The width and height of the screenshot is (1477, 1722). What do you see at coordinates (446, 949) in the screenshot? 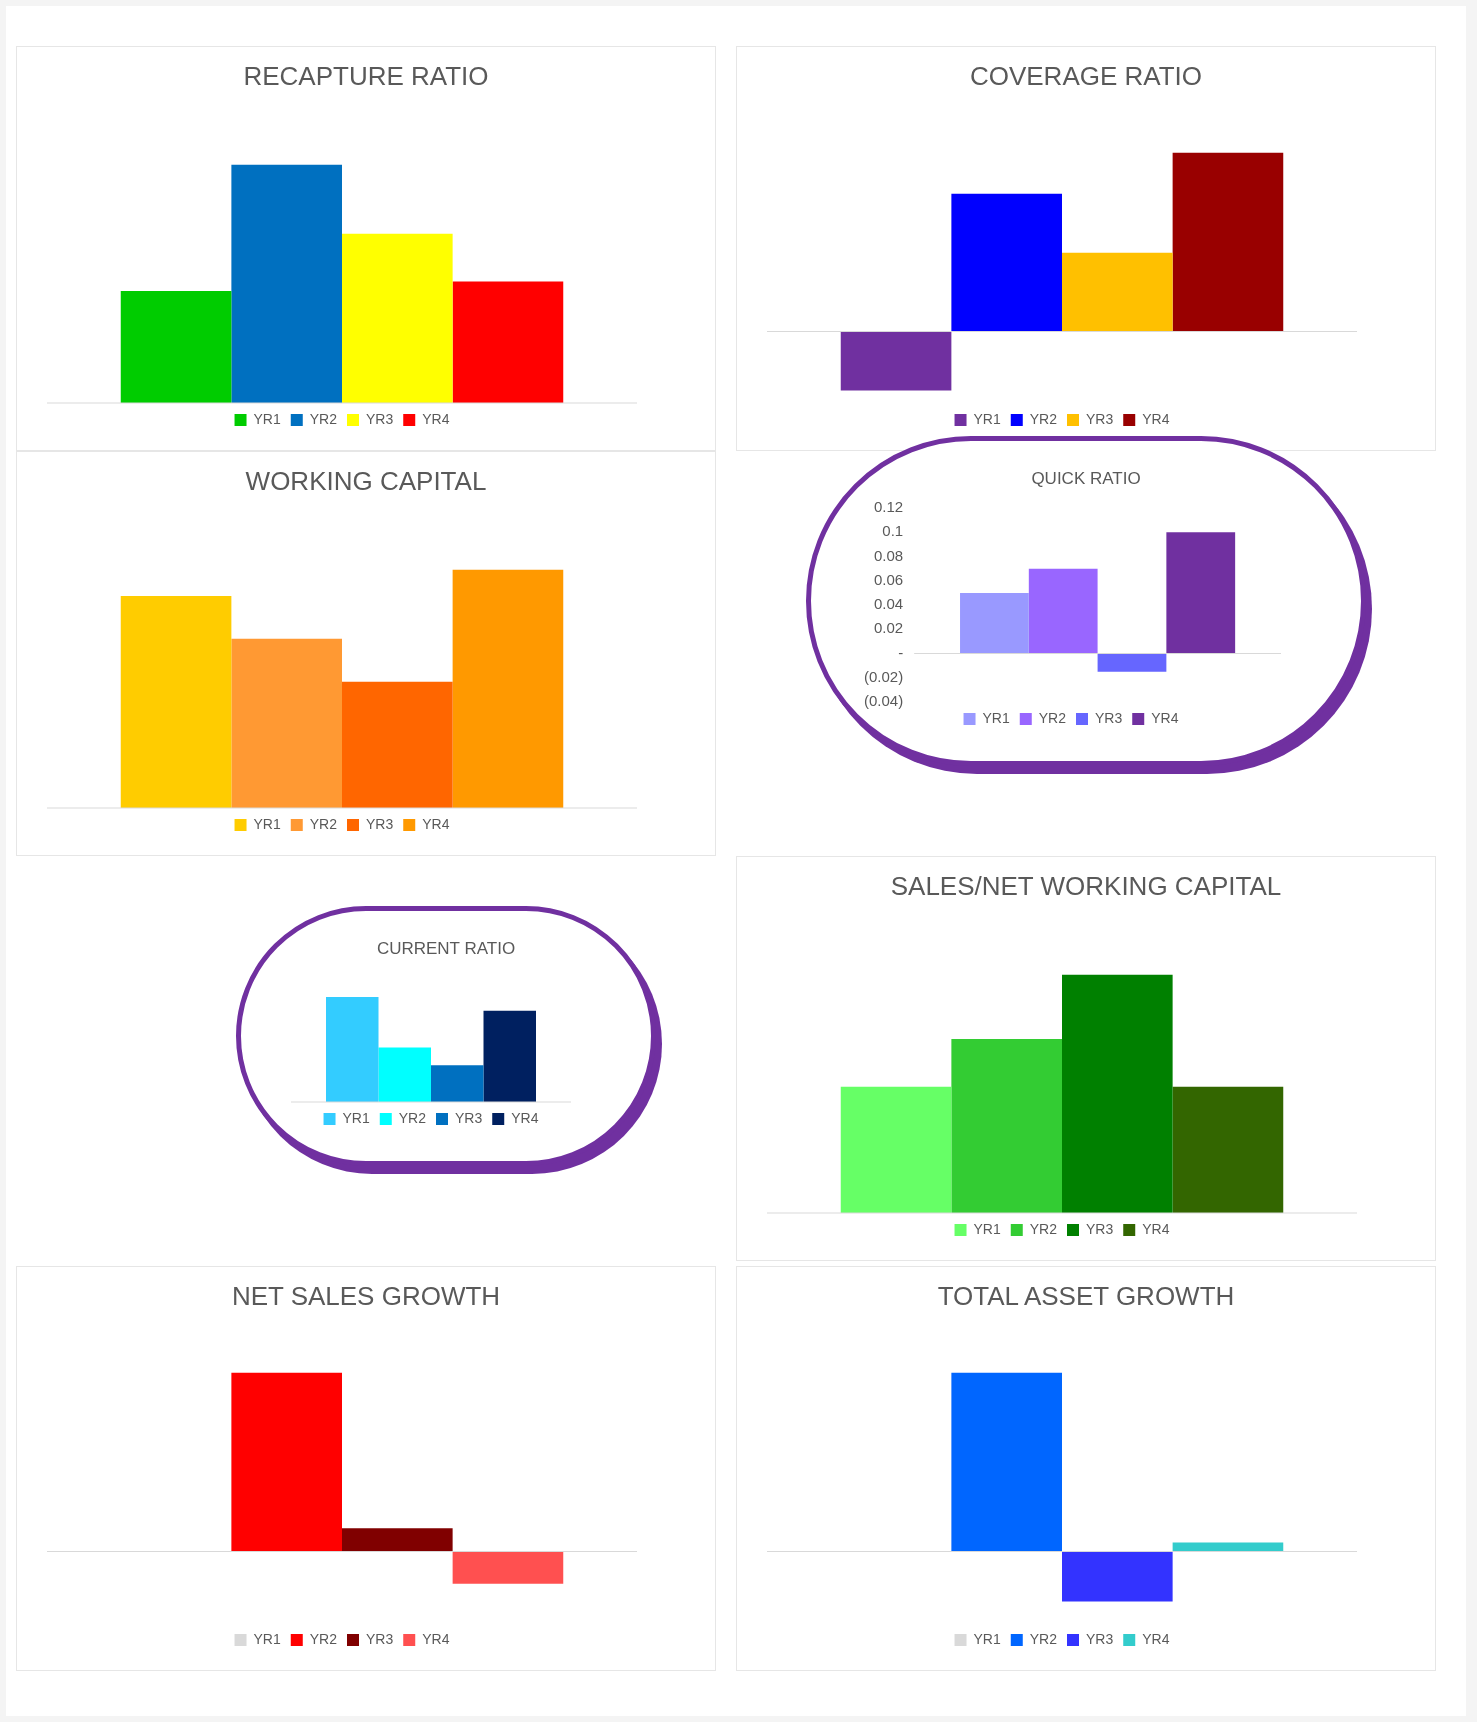
I see `chart-title: CURRENT RATIO` at bounding box center [446, 949].